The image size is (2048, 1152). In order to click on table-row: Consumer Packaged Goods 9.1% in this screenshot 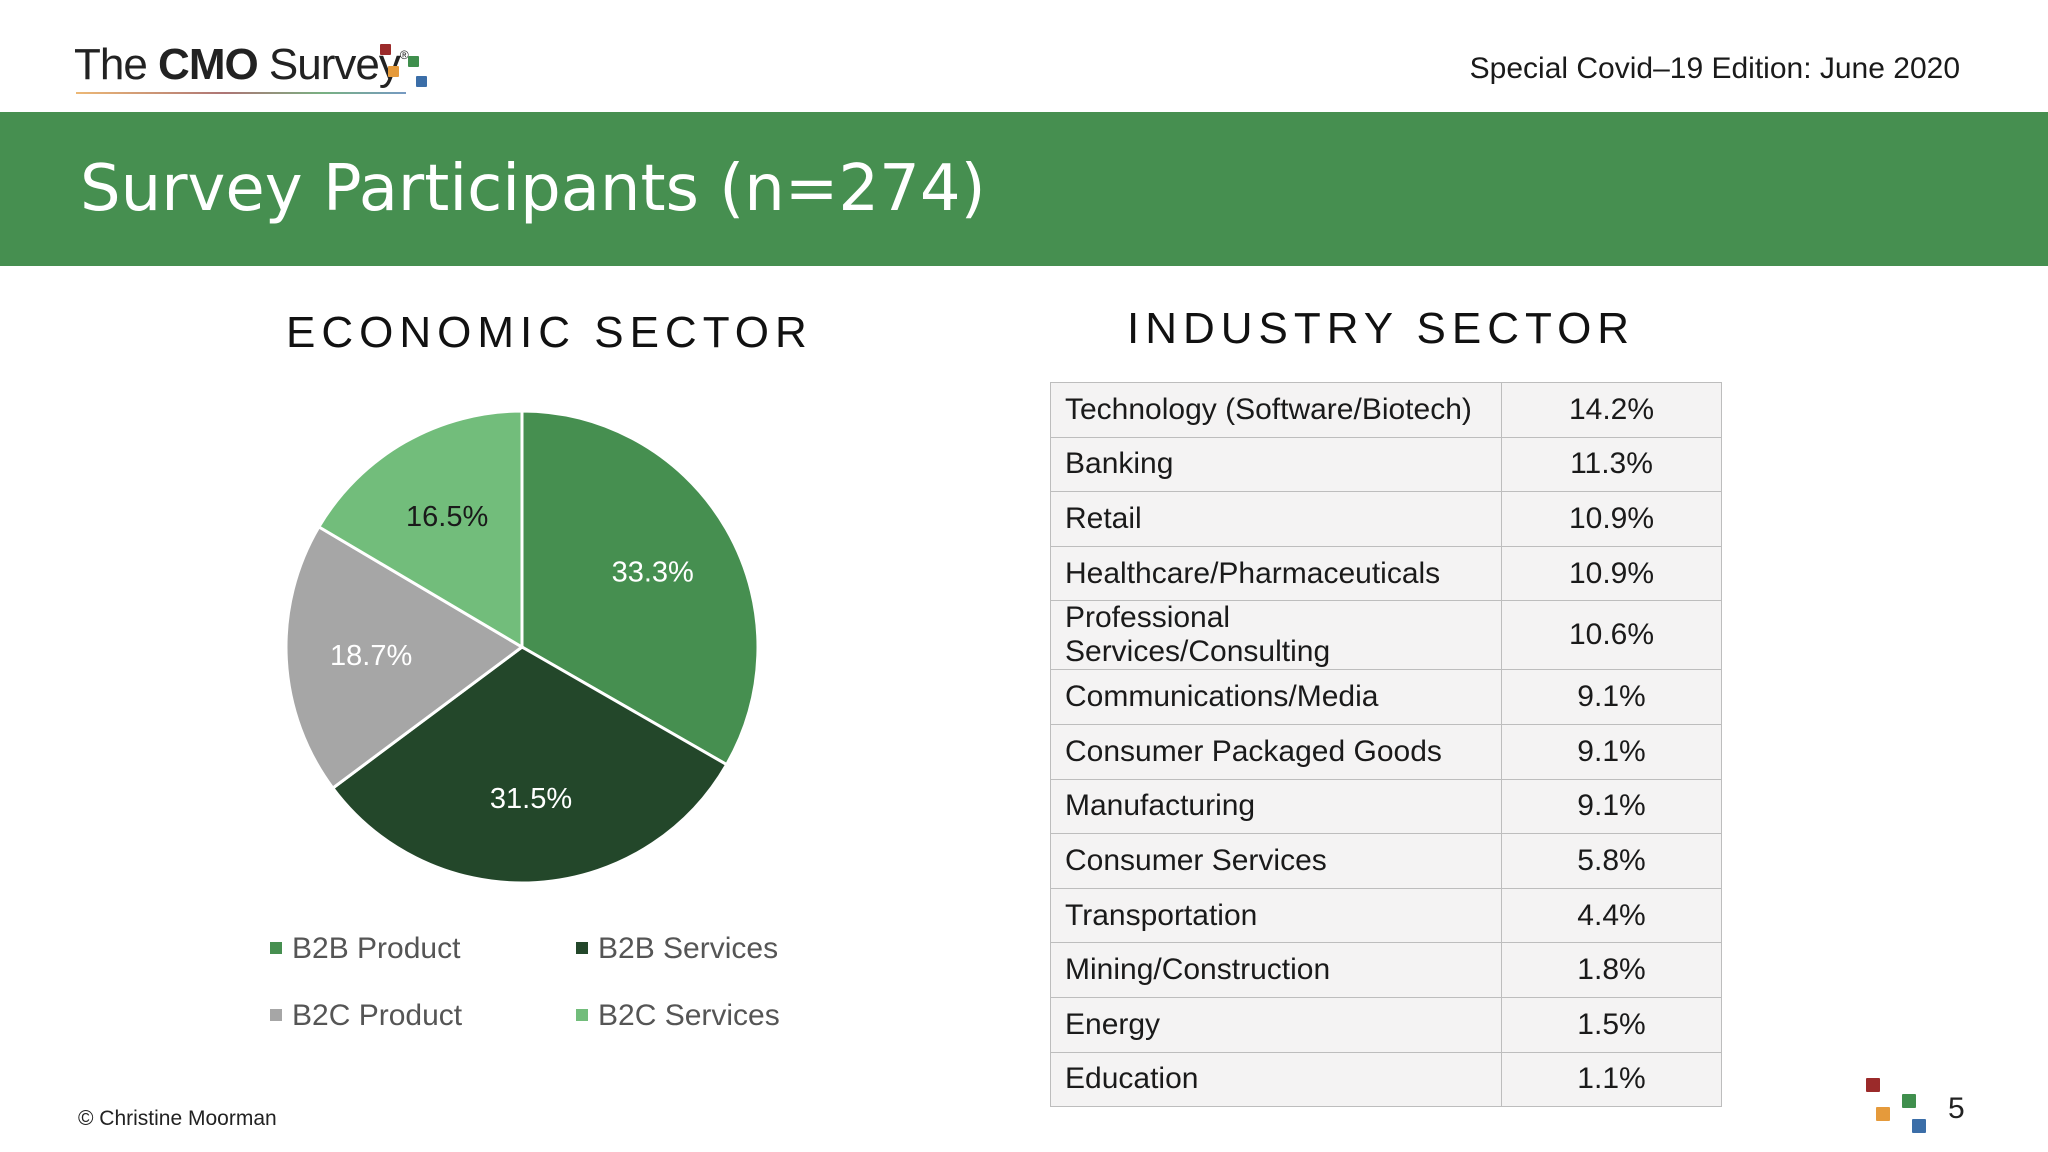, I will do `click(1386, 751)`.